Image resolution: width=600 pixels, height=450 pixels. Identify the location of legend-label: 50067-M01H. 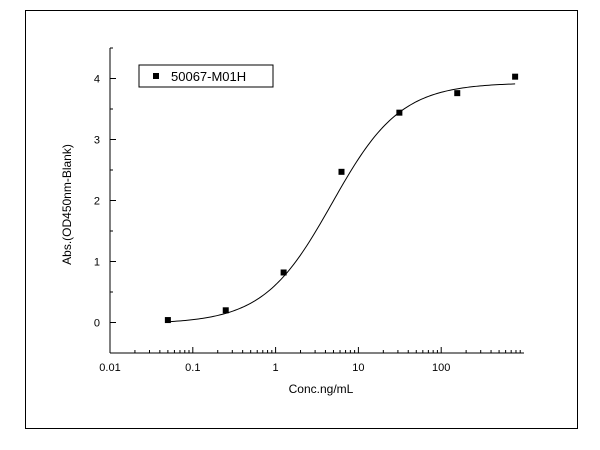
(208, 76).